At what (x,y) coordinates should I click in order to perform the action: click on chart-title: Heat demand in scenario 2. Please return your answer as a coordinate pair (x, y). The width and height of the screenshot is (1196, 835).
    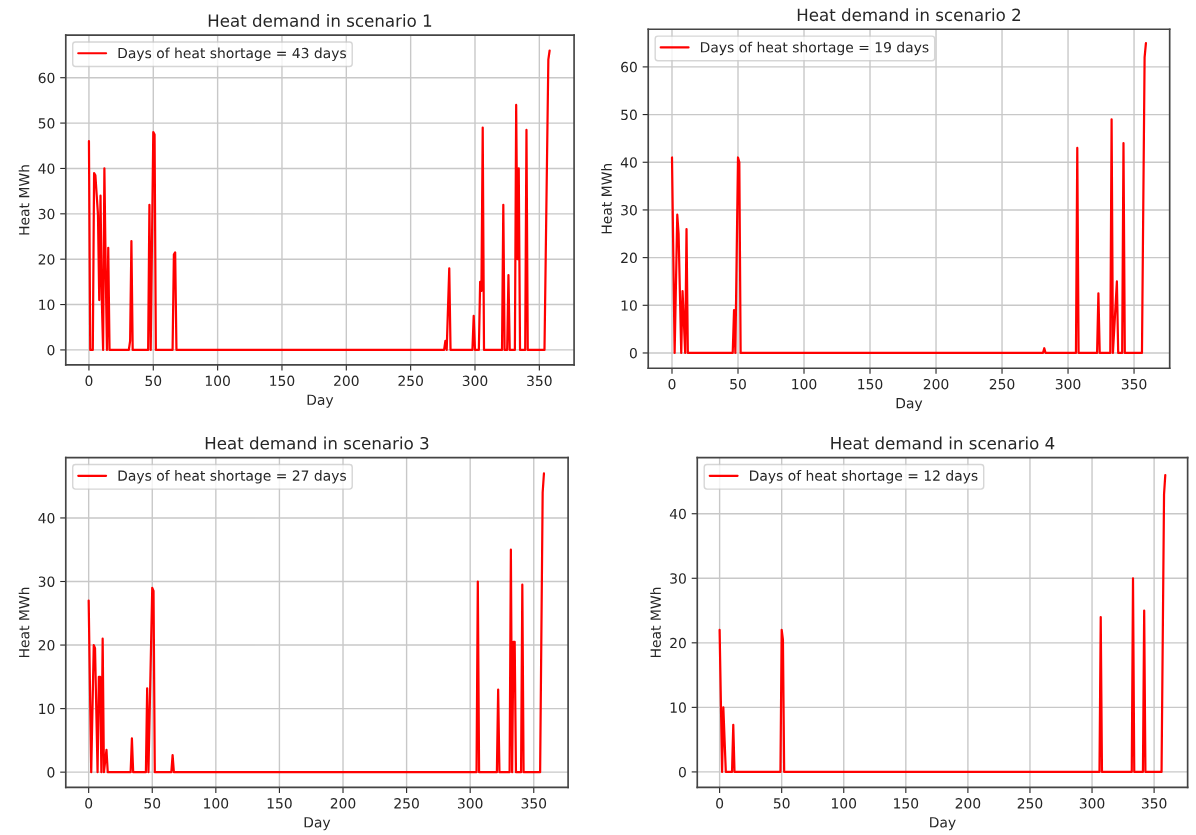
    Looking at the image, I should click on (909, 15).